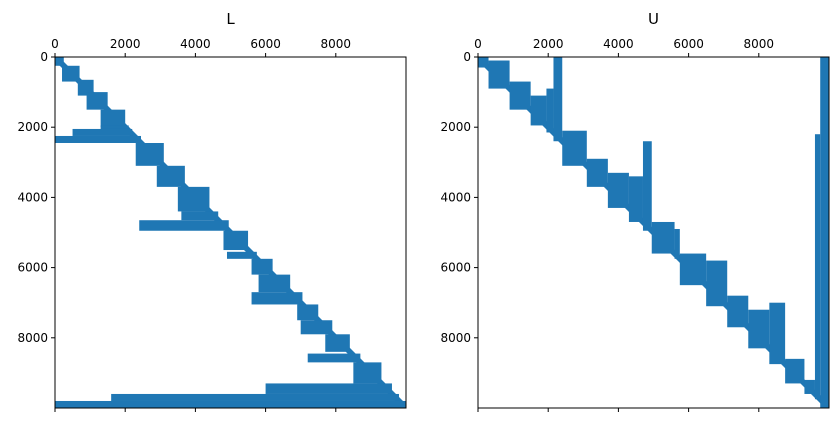 The image size is (839, 423). I want to click on plot-l-x-tick-label: 0, so click(55, 44).